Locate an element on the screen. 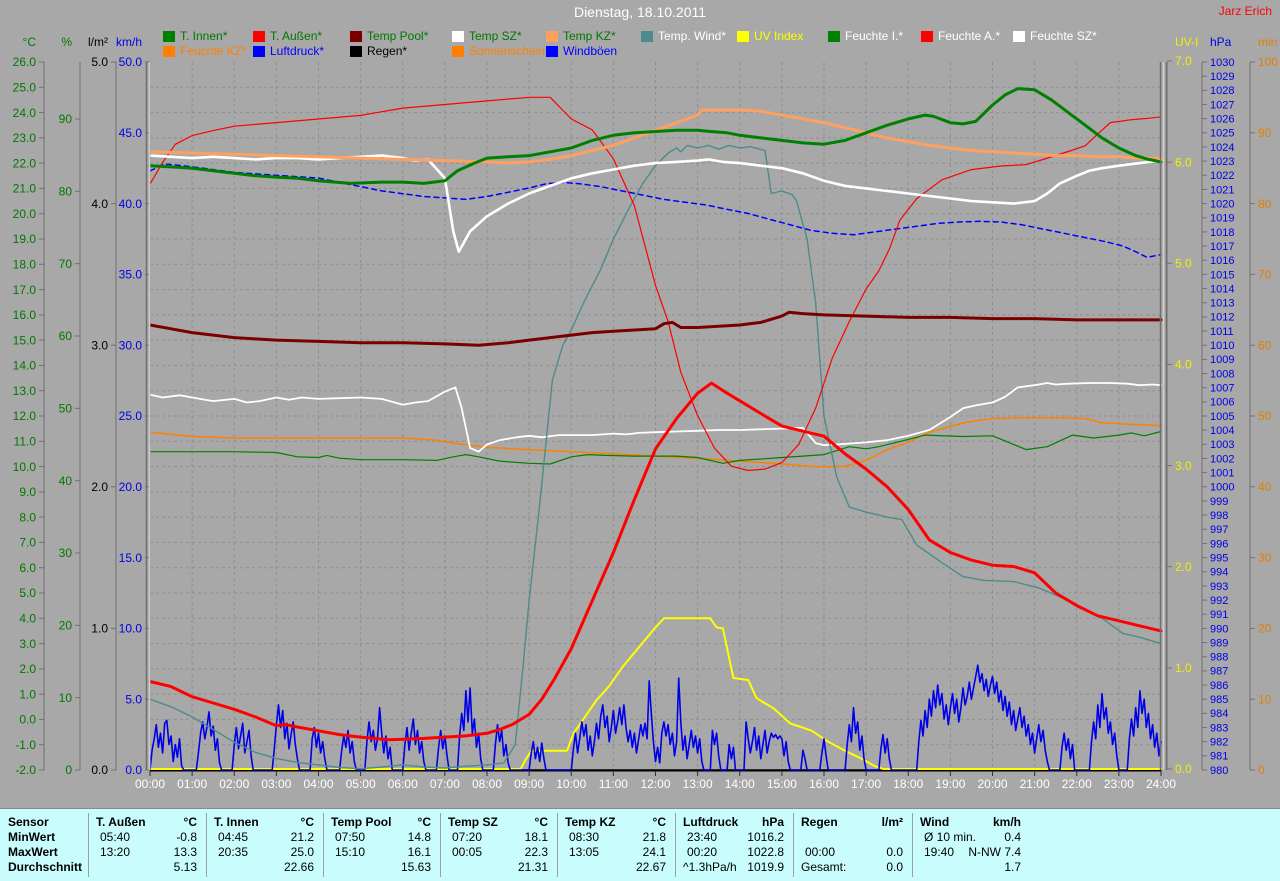 This screenshot has width=1280, height=881. tick-label-min: 40 is located at coordinates (1265, 487).